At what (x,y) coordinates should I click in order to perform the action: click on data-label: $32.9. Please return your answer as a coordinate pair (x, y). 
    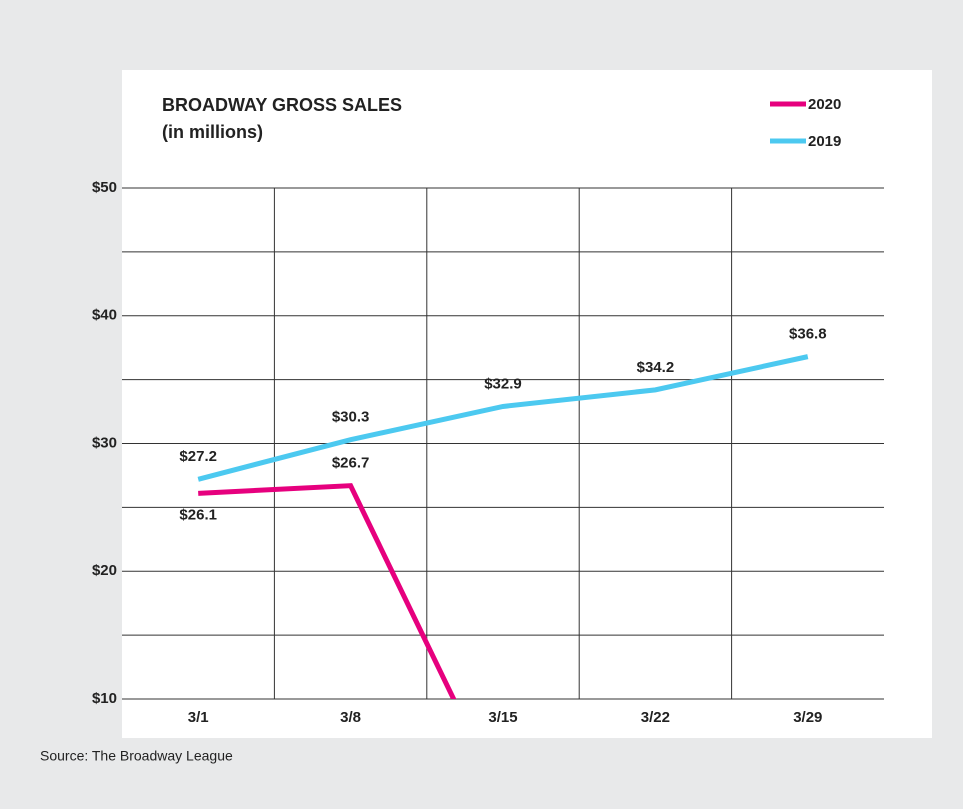
    Looking at the image, I should click on (503, 383).